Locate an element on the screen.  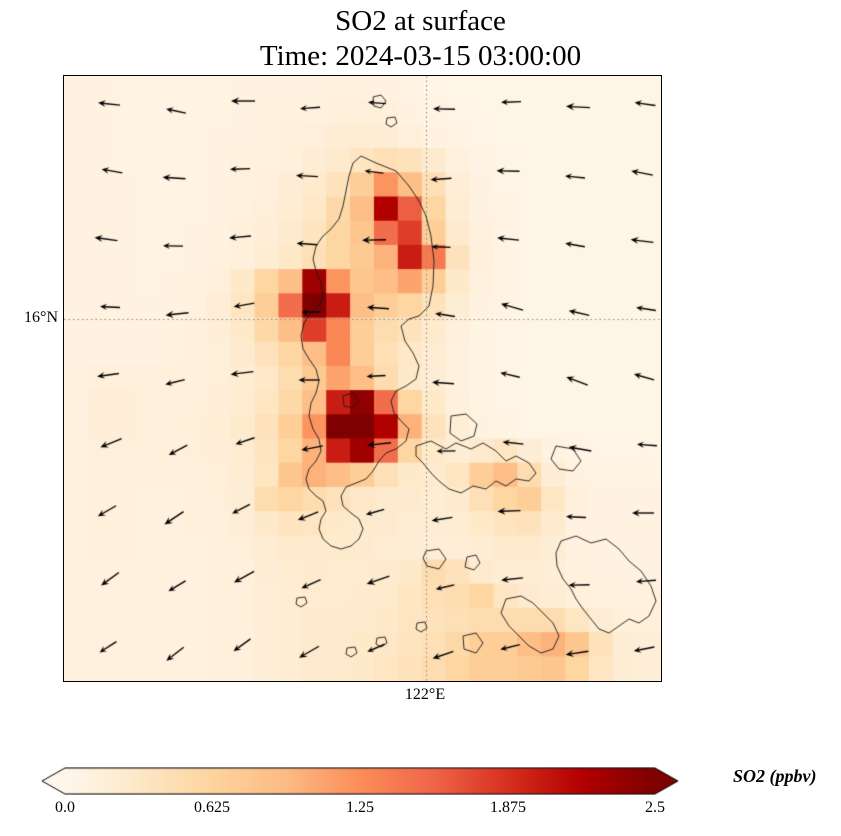
colorbar-canvas is located at coordinates (360, 781).